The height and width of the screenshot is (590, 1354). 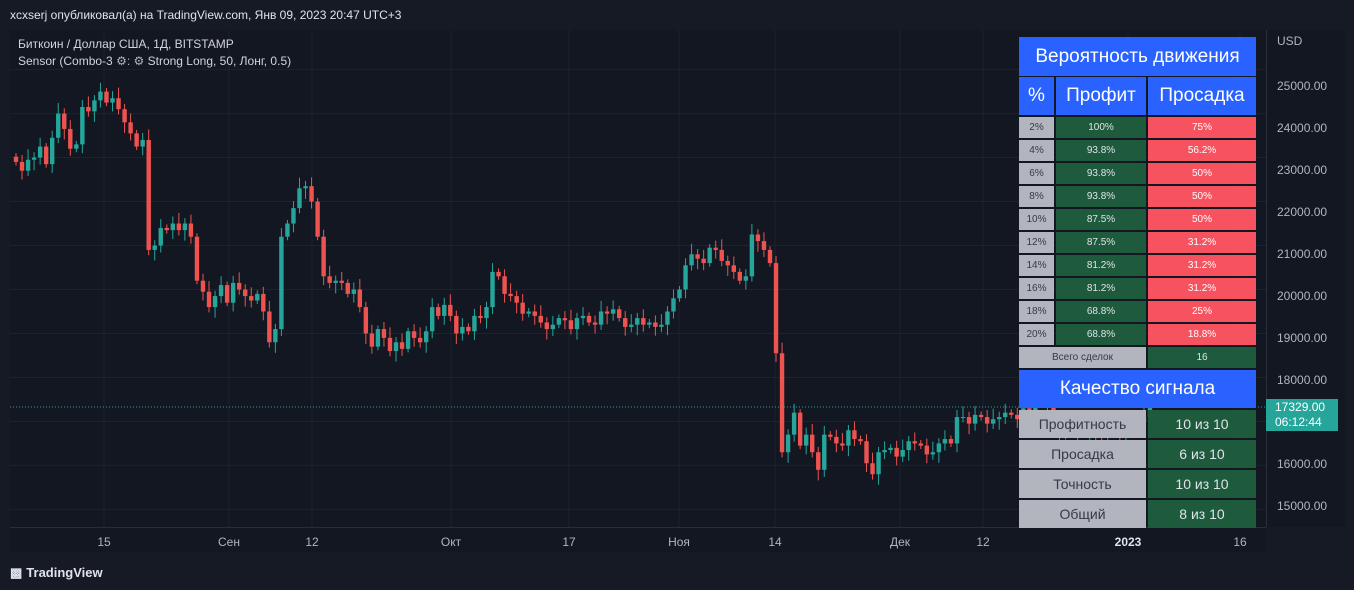 I want to click on drawdown-cell: 18.8%, so click(x=1202, y=334).